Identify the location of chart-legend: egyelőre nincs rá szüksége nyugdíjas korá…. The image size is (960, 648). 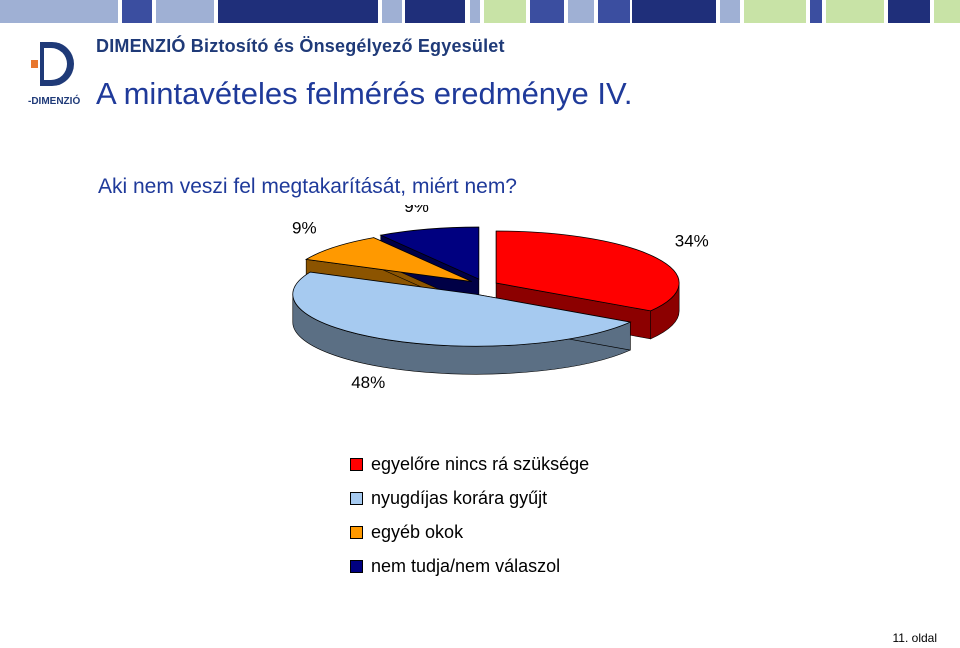
(469, 515).